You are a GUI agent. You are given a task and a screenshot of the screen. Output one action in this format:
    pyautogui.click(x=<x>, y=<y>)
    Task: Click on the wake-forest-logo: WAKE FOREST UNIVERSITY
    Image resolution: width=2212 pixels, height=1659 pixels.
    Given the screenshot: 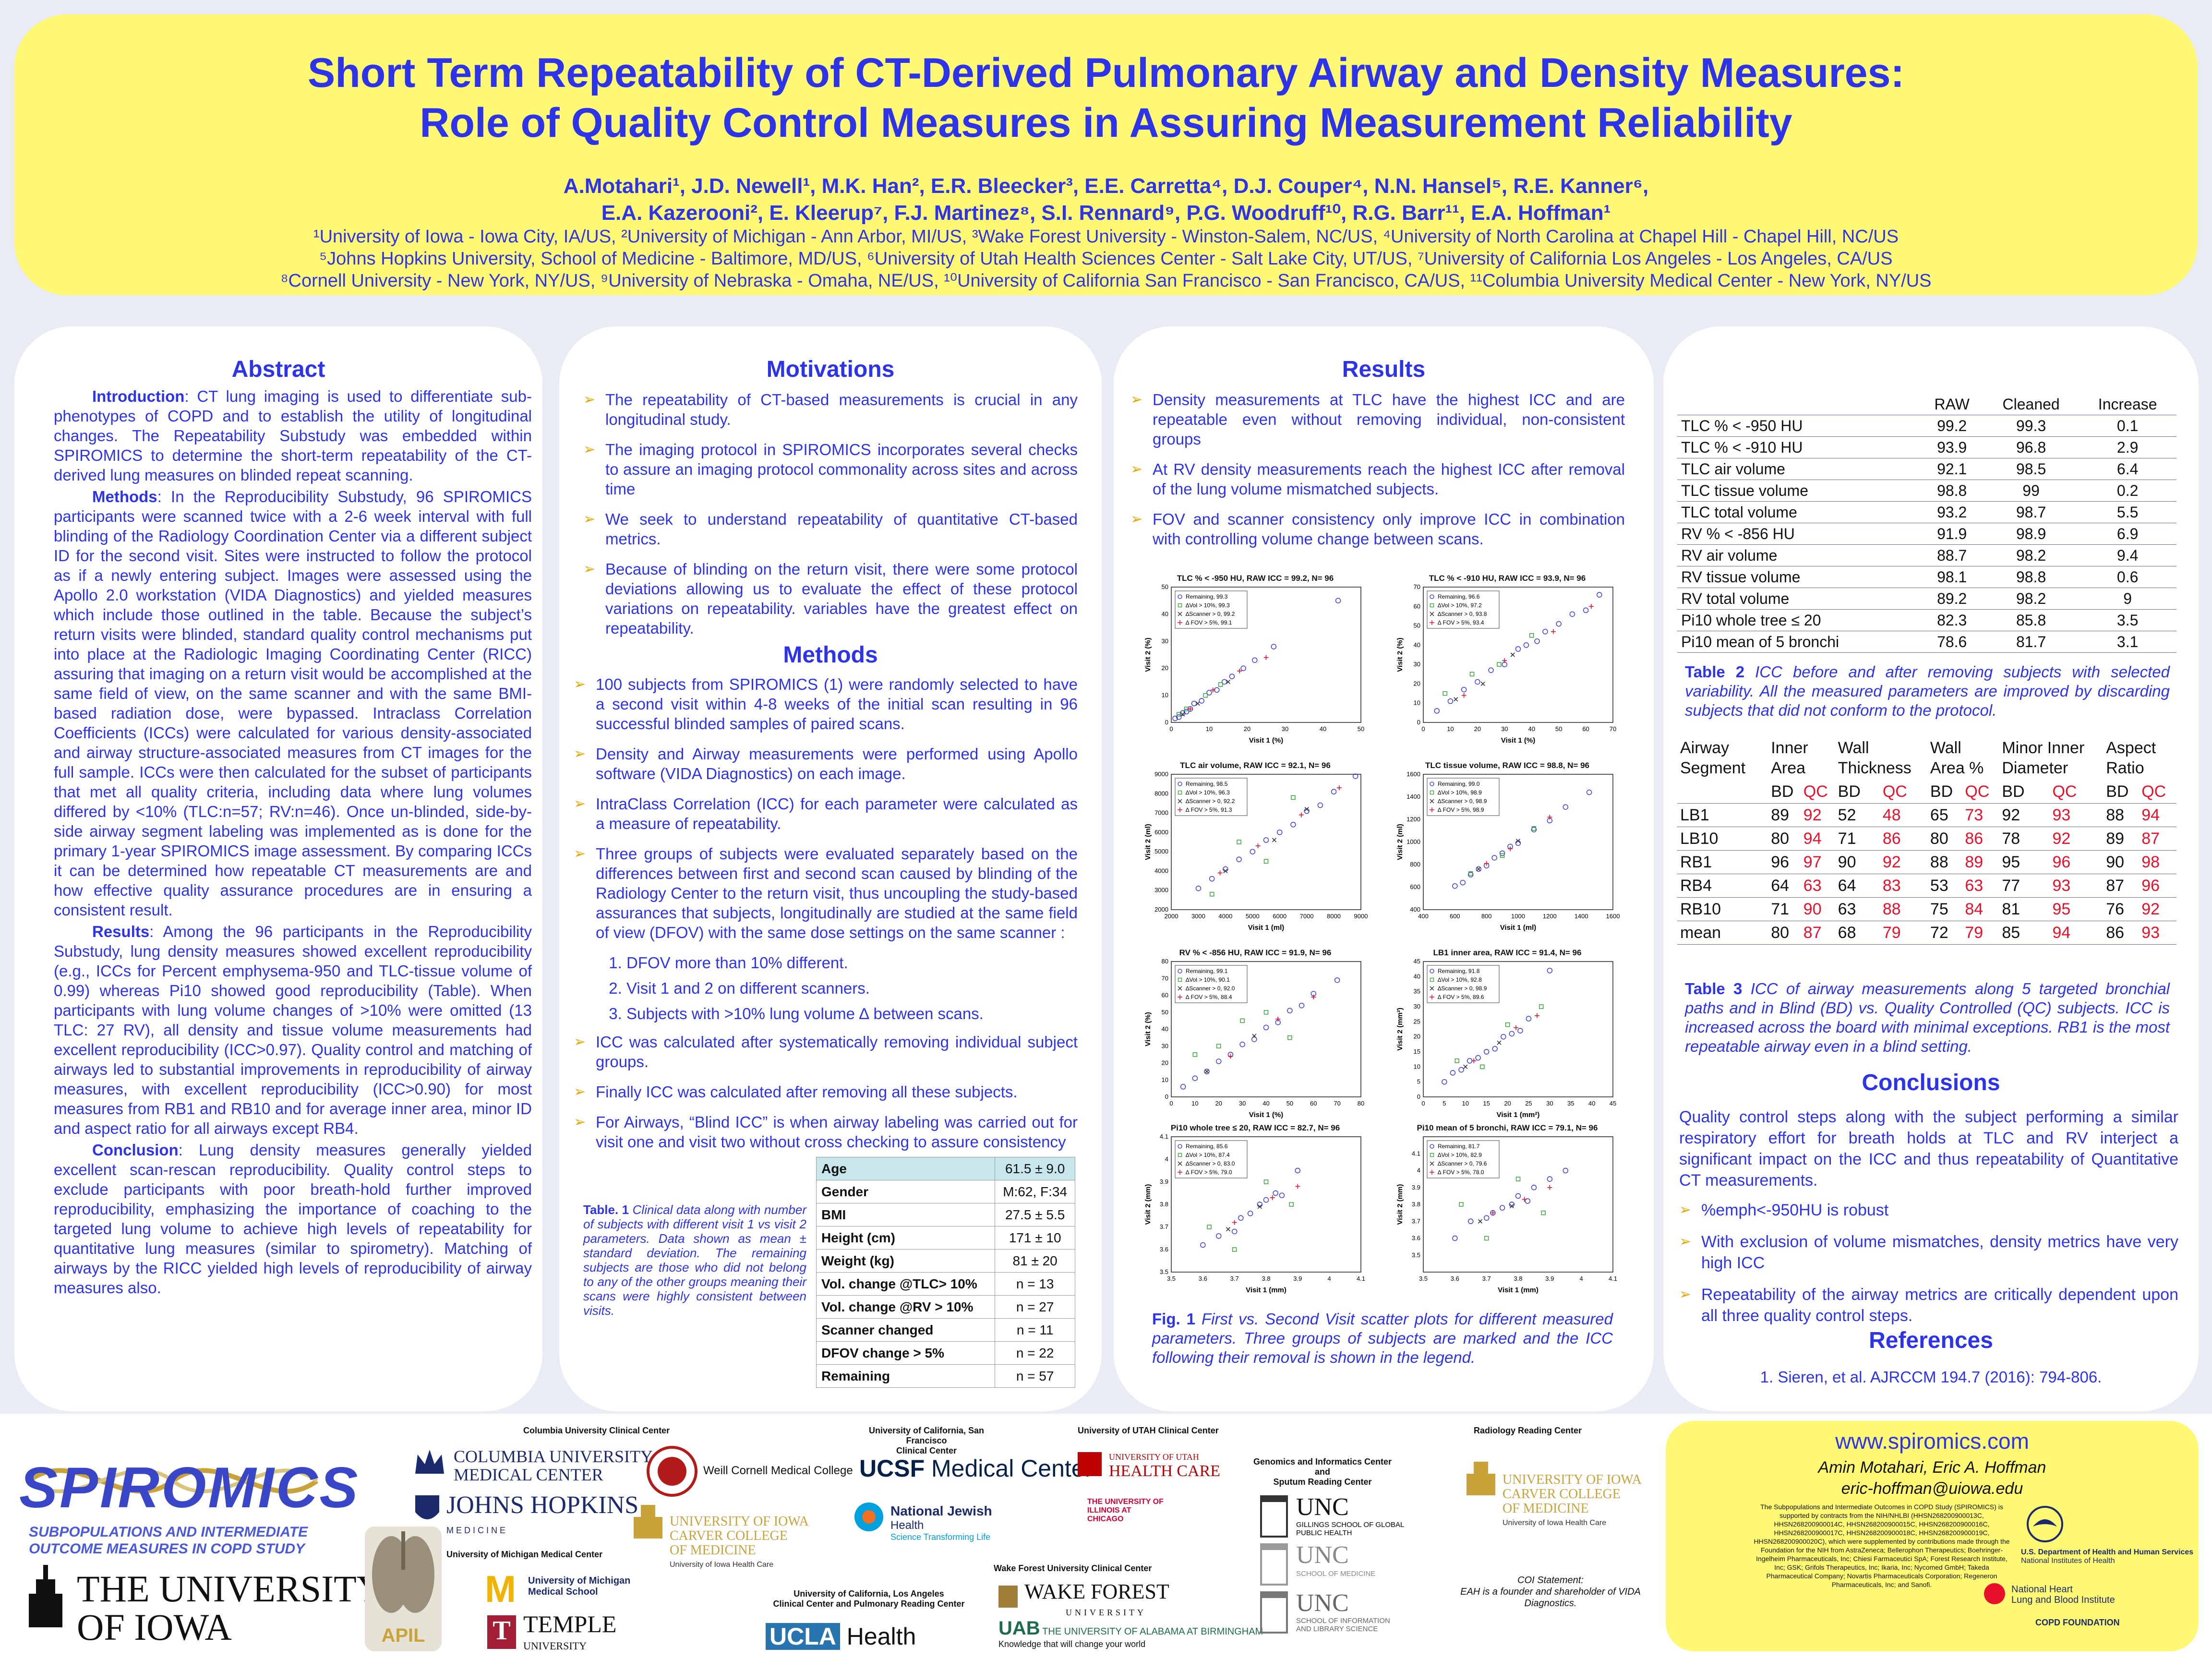 What is the action you would take?
    pyautogui.click(x=1083, y=1598)
    